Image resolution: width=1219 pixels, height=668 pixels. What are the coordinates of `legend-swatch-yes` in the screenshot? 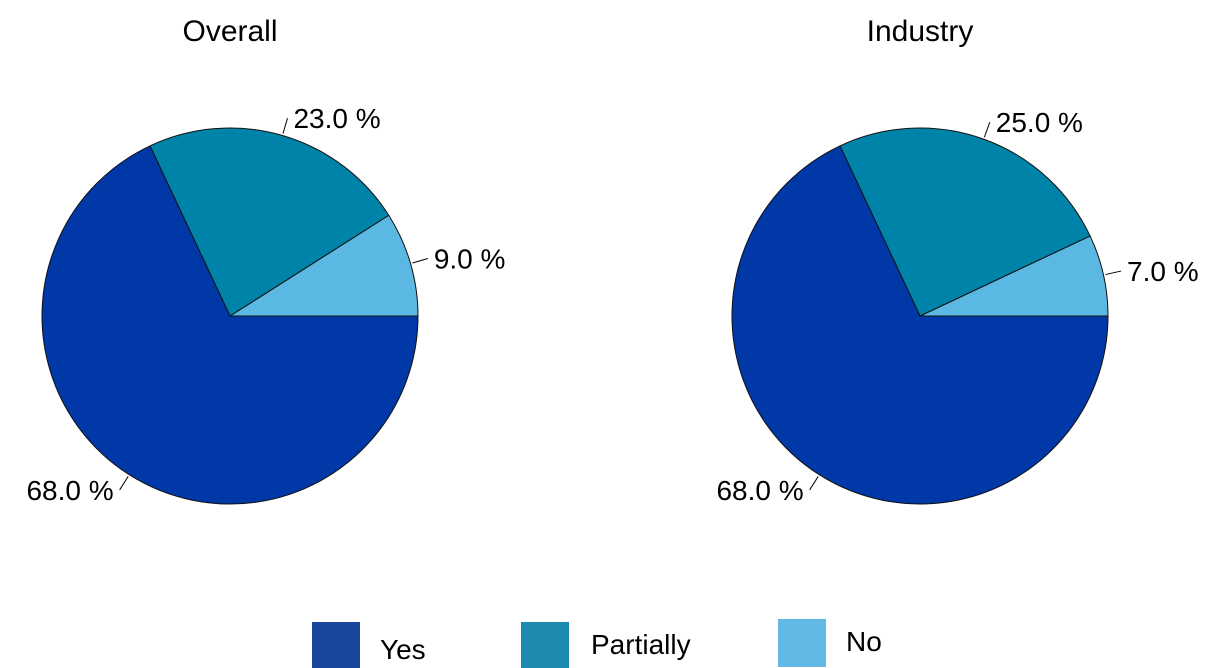 It's located at (336, 645).